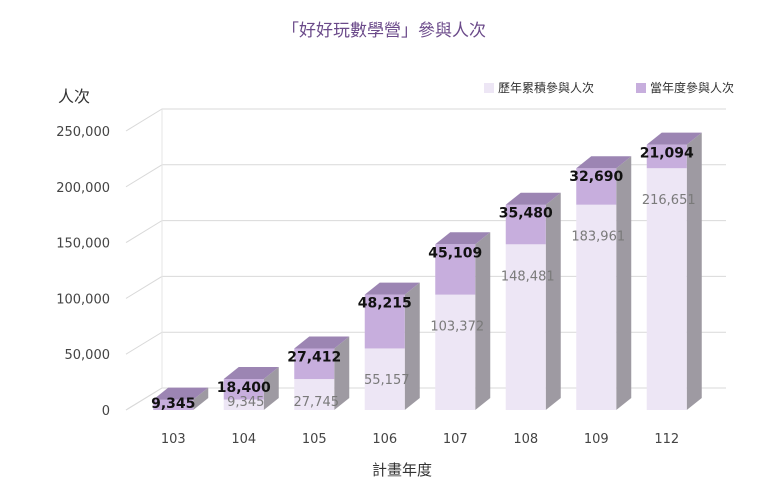  I want to click on x-tick-label: 103, so click(173, 439).